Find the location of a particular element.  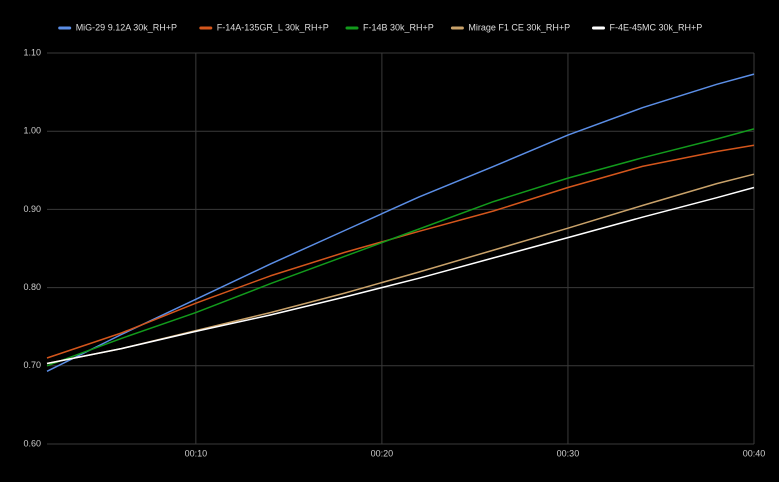

legend-label: F-14B 30k_RH+P is located at coordinates (398, 27).